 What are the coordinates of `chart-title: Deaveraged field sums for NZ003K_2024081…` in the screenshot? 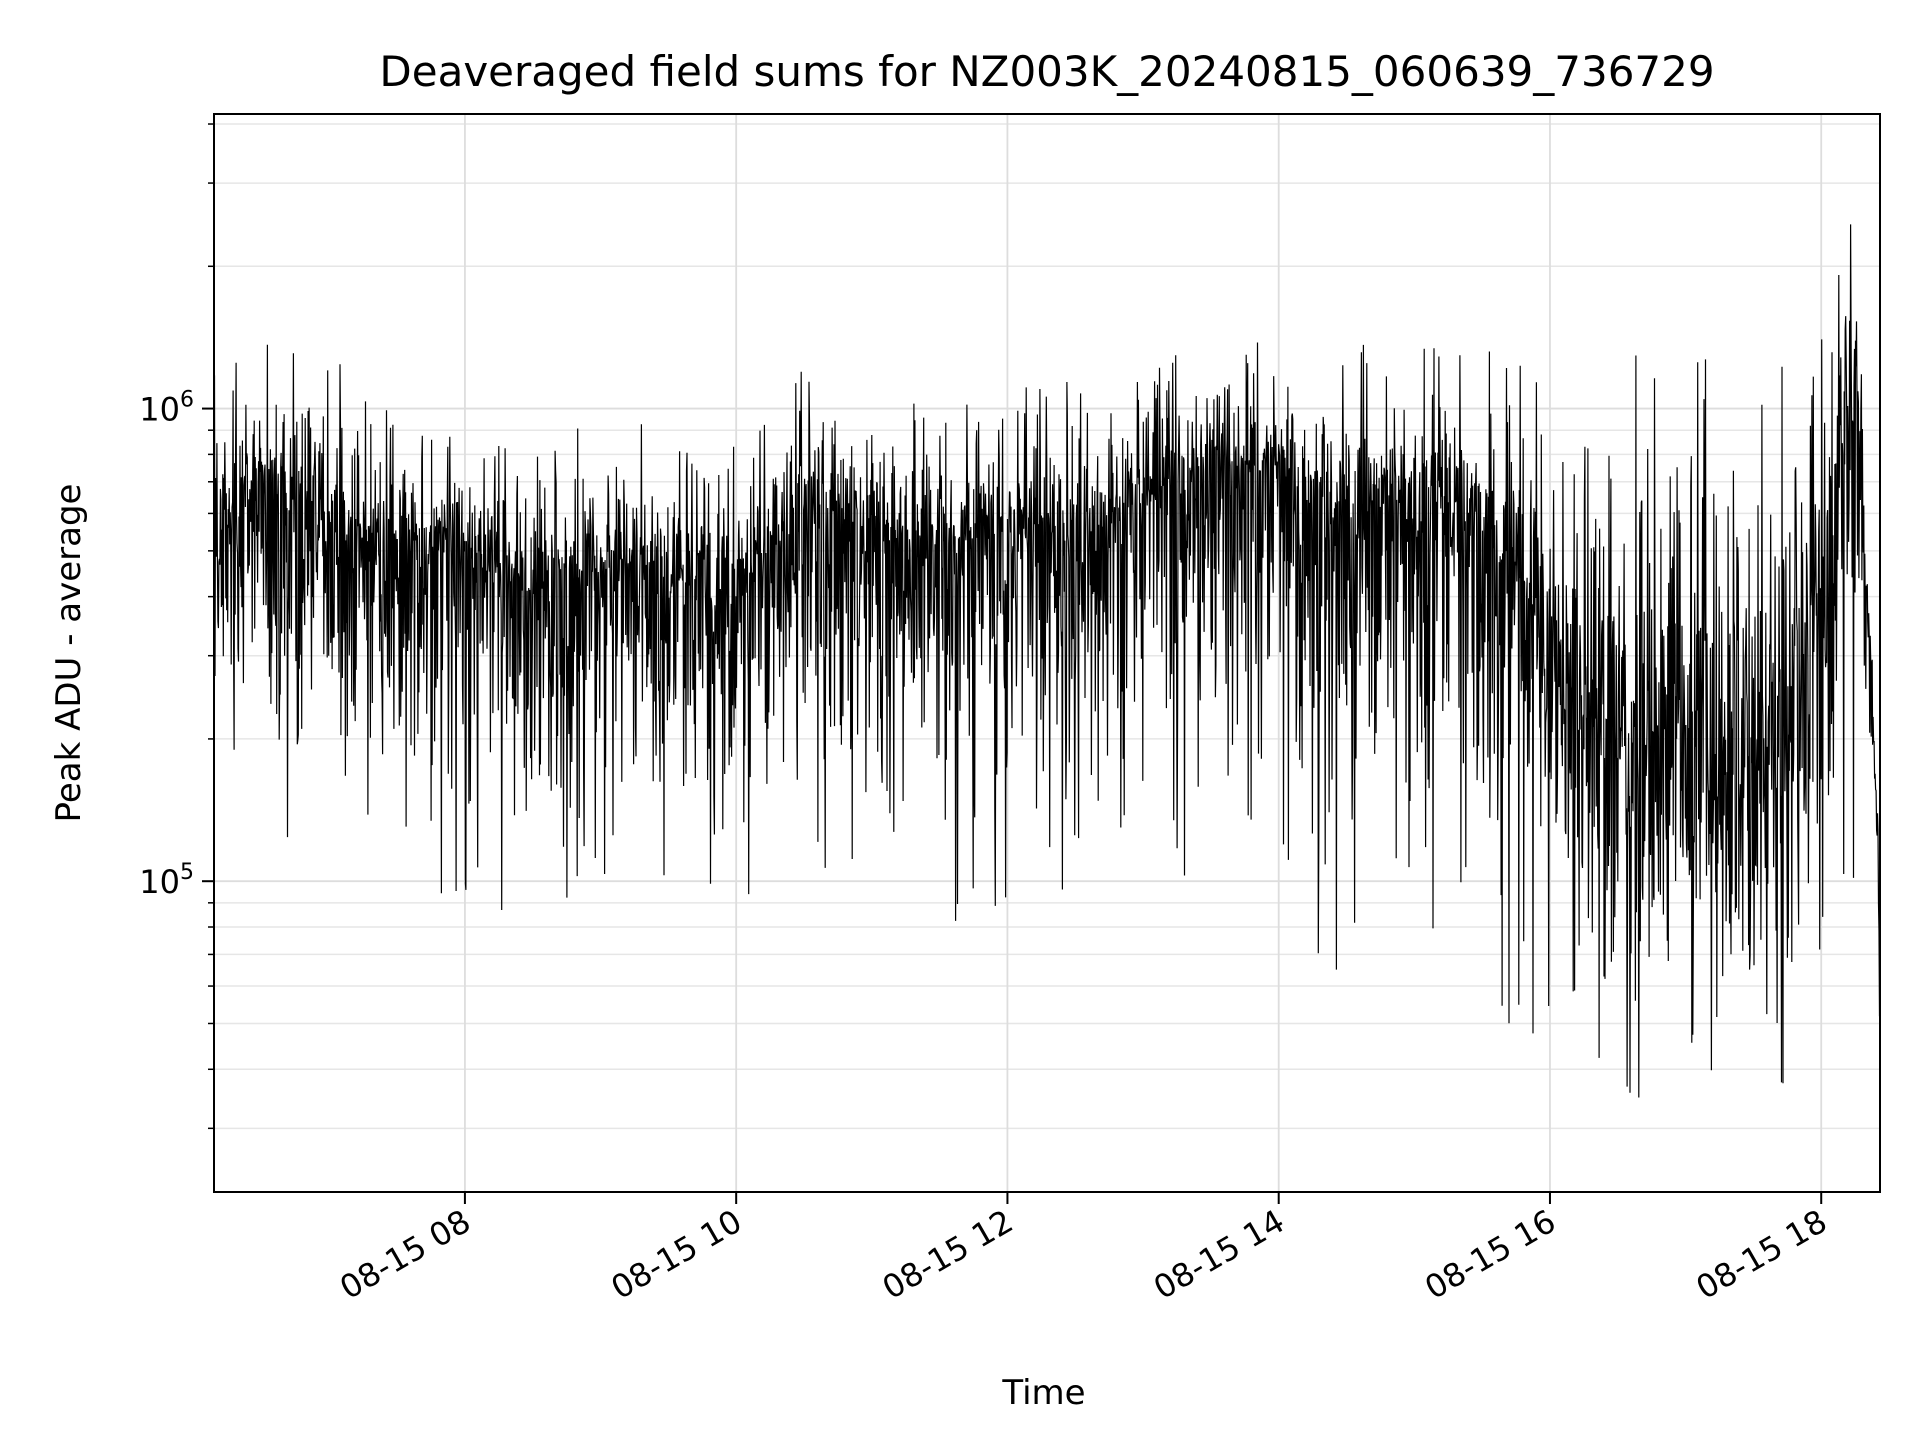 It's located at (1046, 71).